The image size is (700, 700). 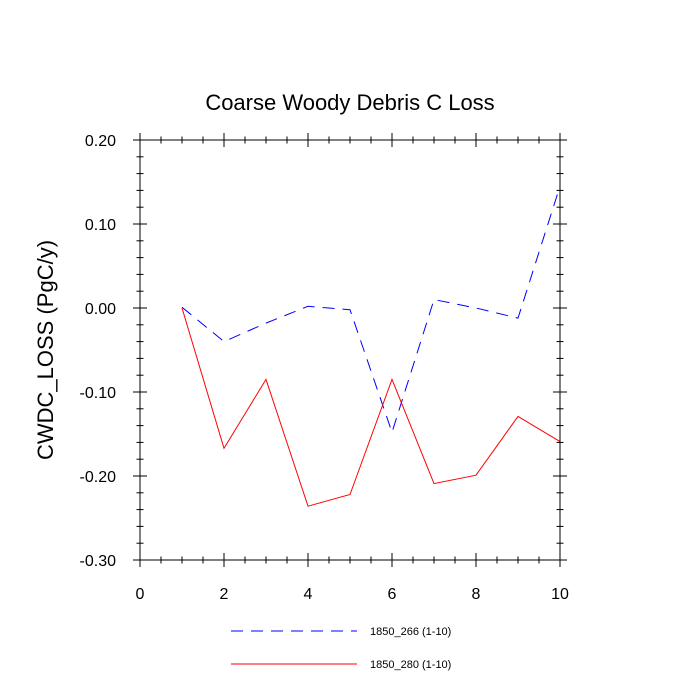 What do you see at coordinates (476, 594) in the screenshot?
I see `x-tick-label: 8` at bounding box center [476, 594].